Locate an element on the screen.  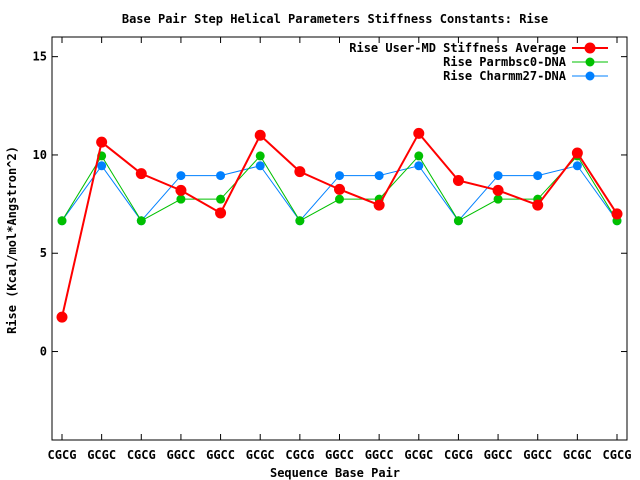
x-axis-label: Sequence Base Pair is located at coordinates (335, 473).